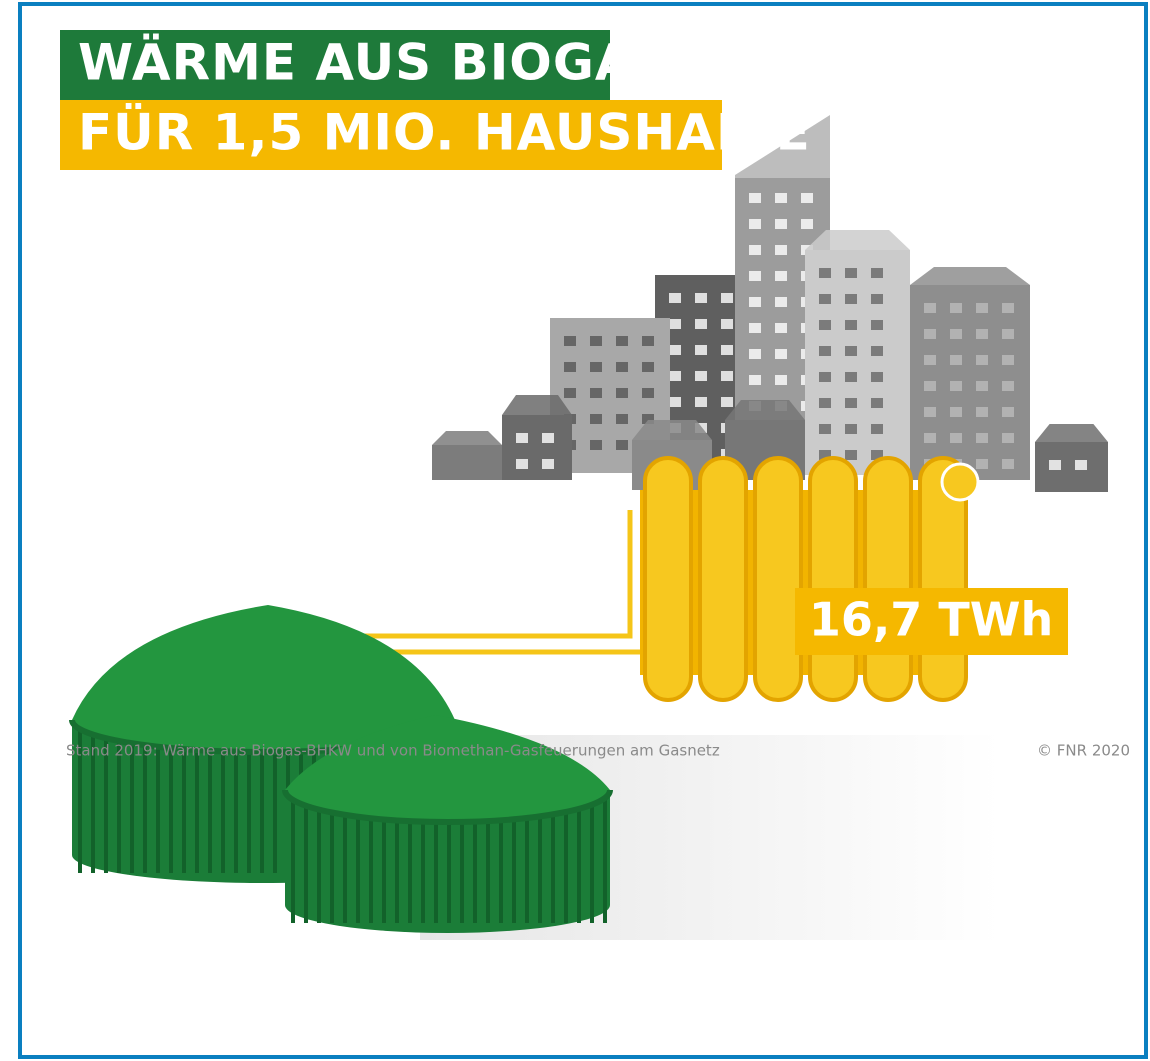  I want to click on tank-rim, so click(447, 807).